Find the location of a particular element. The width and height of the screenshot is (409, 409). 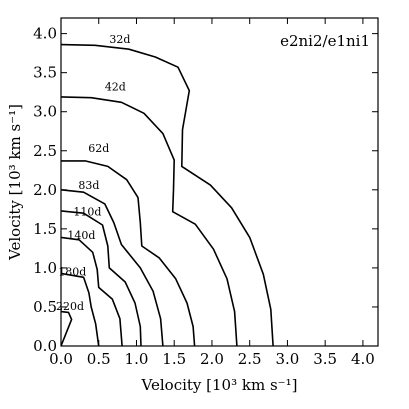

y-axis-label: Velocity [10³ km s⁻¹] is located at coordinates (15, 182).